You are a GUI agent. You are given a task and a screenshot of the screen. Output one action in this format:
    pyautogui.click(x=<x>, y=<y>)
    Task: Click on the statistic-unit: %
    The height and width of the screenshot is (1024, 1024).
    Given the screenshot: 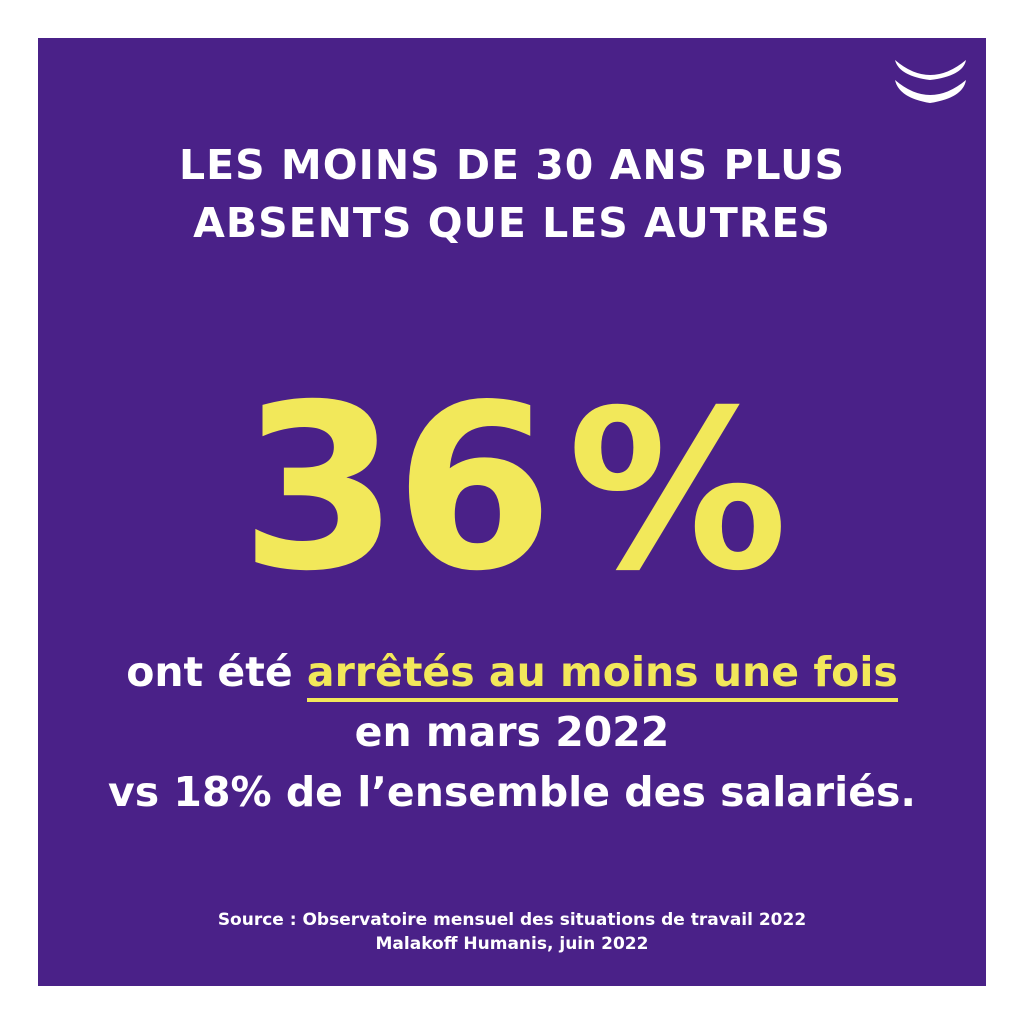 What is the action you would take?
    pyautogui.click(x=677, y=491)
    